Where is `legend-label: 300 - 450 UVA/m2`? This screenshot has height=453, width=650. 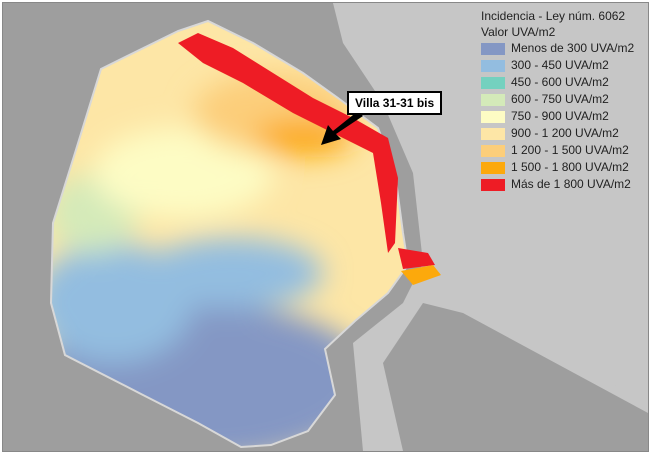
legend-label: 300 - 450 UVA/m2 is located at coordinates (560, 65).